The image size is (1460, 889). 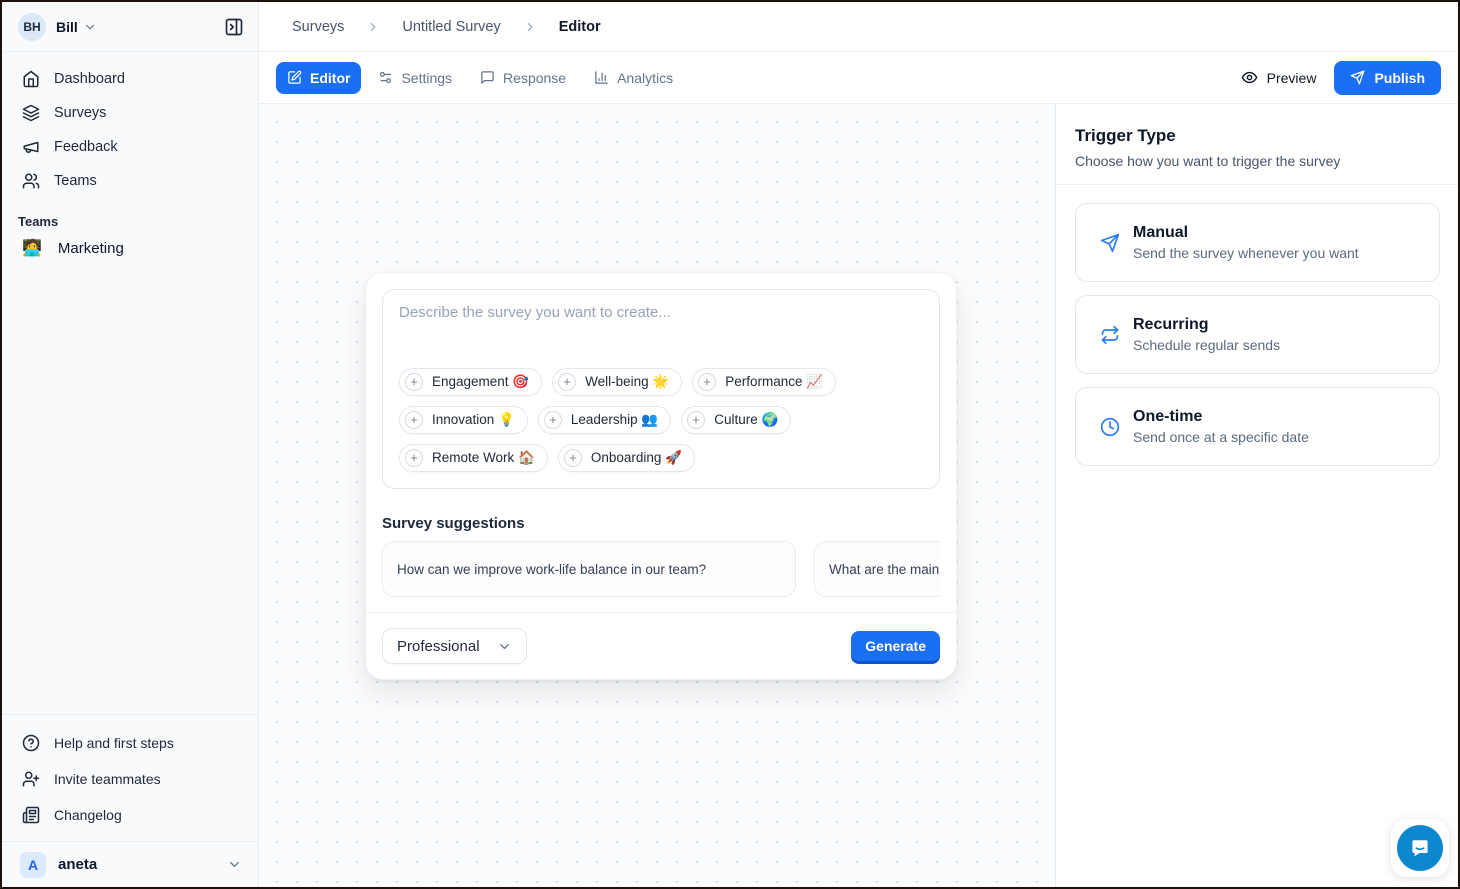 What do you see at coordinates (107, 779) in the screenshot?
I see `sidebar-item-label: Invite teammates` at bounding box center [107, 779].